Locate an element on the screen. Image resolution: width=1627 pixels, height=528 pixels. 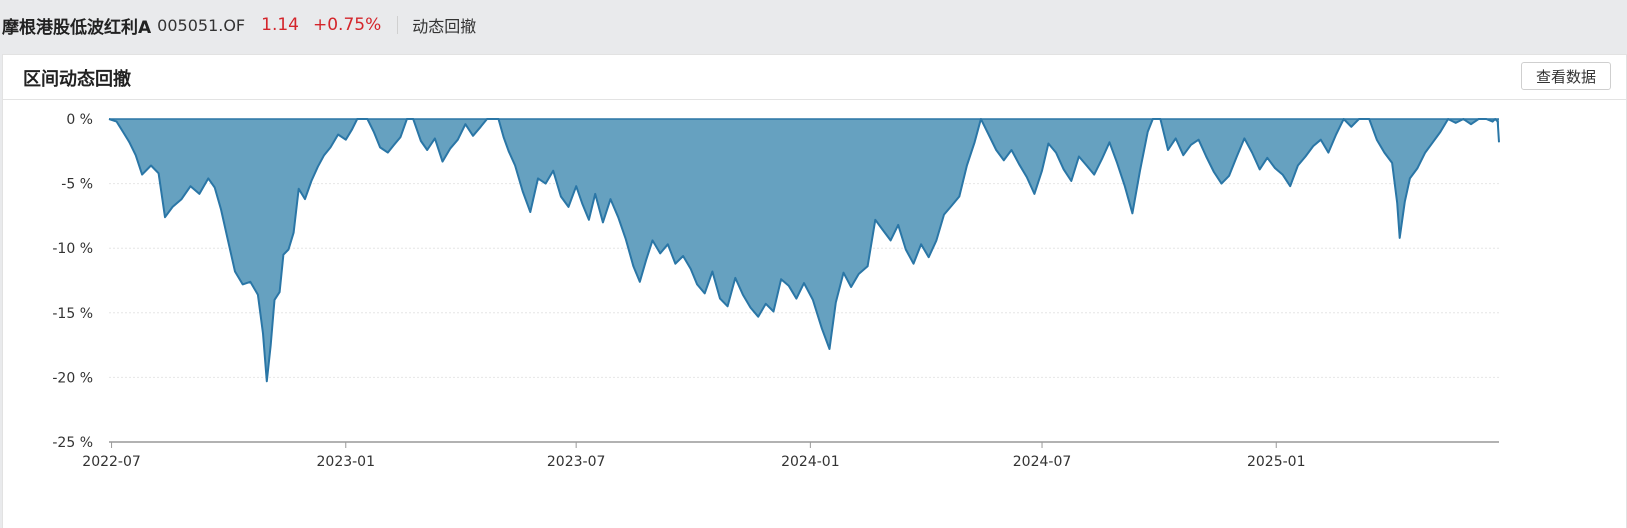
x-tick-label: 2024-07 is located at coordinates (1042, 462).